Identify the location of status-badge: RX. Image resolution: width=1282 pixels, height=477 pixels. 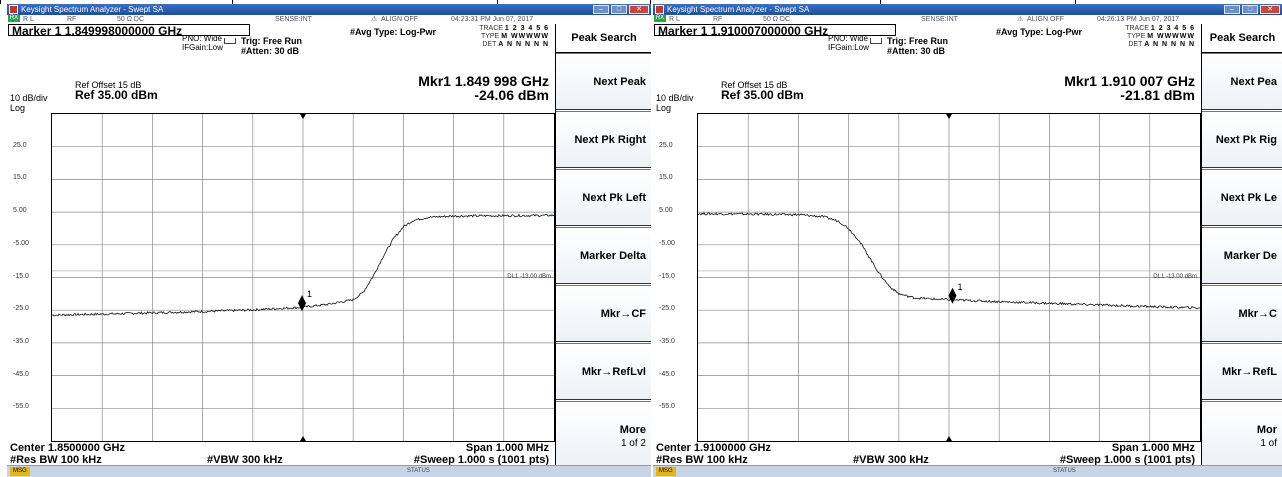
(660, 18).